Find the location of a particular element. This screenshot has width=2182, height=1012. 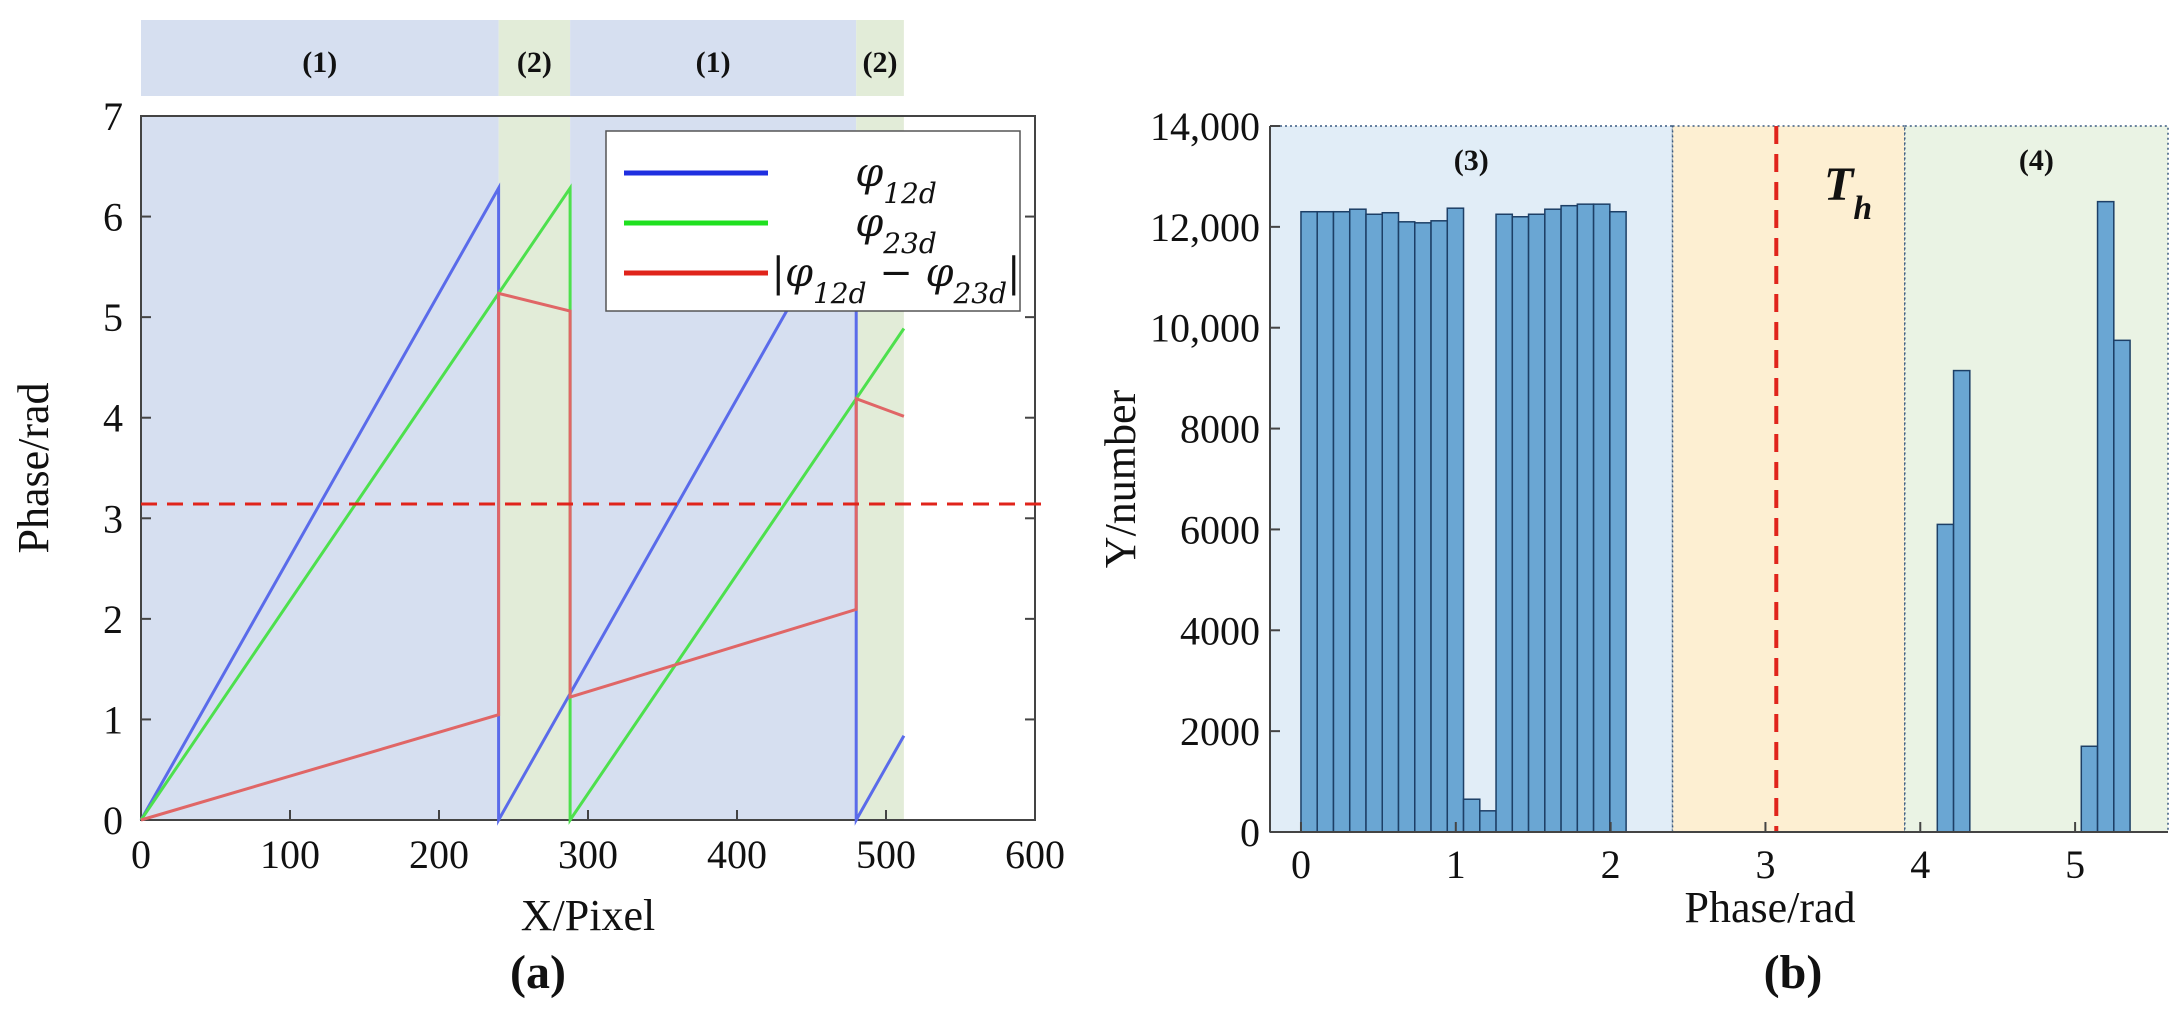

y-tick-label-6: 12,000 is located at coordinates (1205, 227).